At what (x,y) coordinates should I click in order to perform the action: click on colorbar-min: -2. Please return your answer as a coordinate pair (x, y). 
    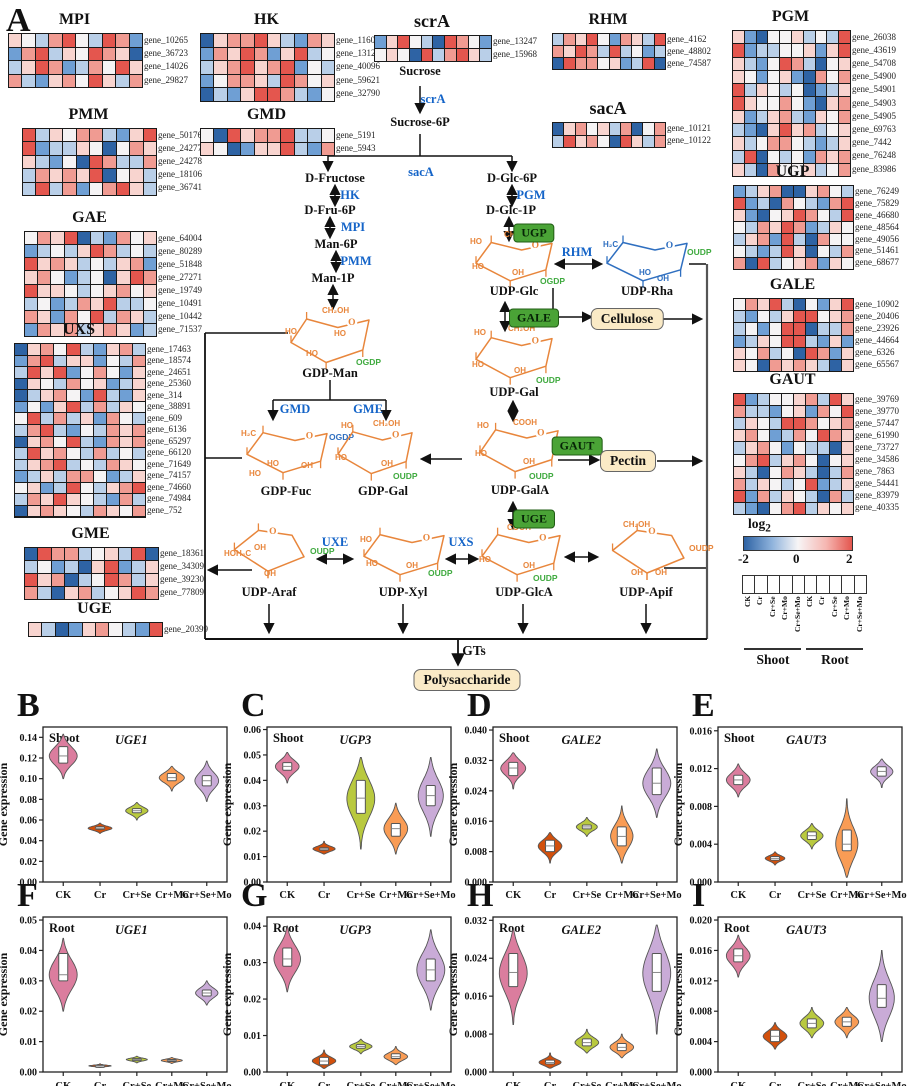
    Looking at the image, I should click on (743, 558).